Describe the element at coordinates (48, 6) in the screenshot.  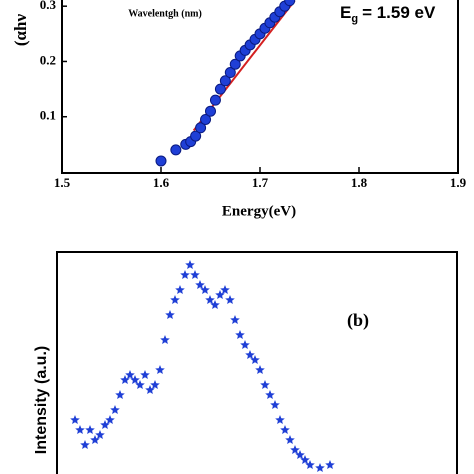
I see `y-tick-label: 0.3` at that location.